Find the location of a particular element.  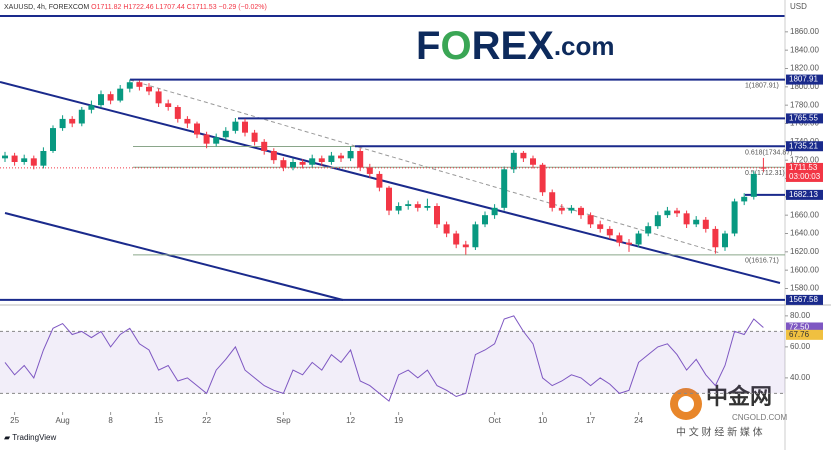

fib-label: 0.618(1734.87) is located at coordinates (768, 152).